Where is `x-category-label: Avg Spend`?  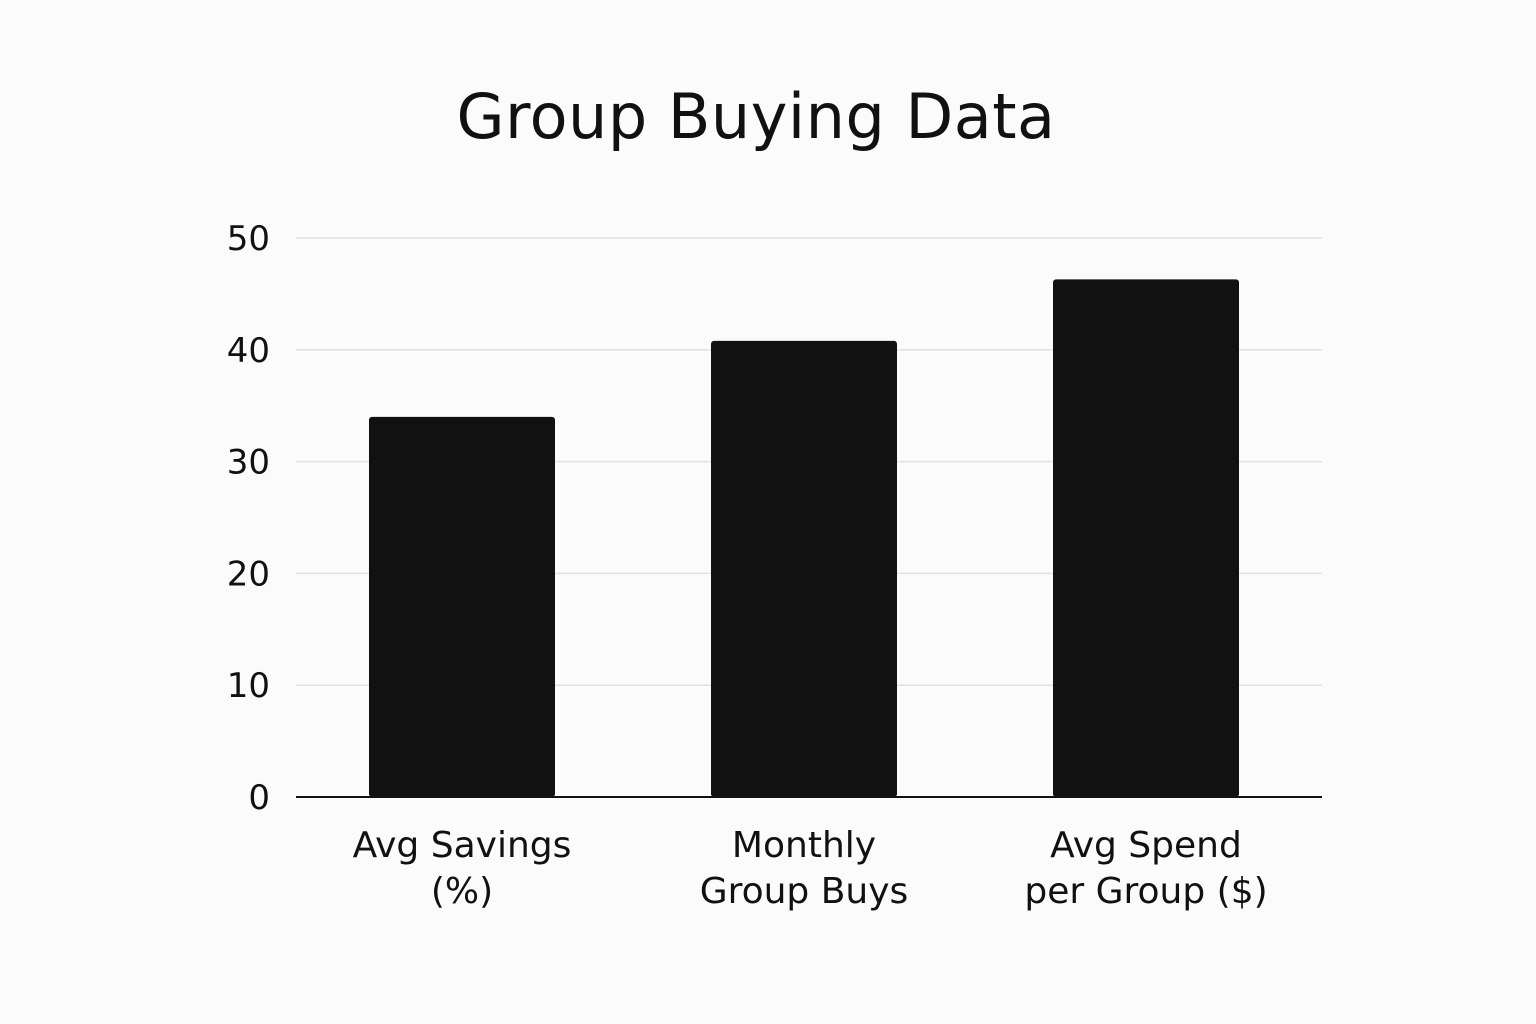 x-category-label: Avg Spend is located at coordinates (1146, 845).